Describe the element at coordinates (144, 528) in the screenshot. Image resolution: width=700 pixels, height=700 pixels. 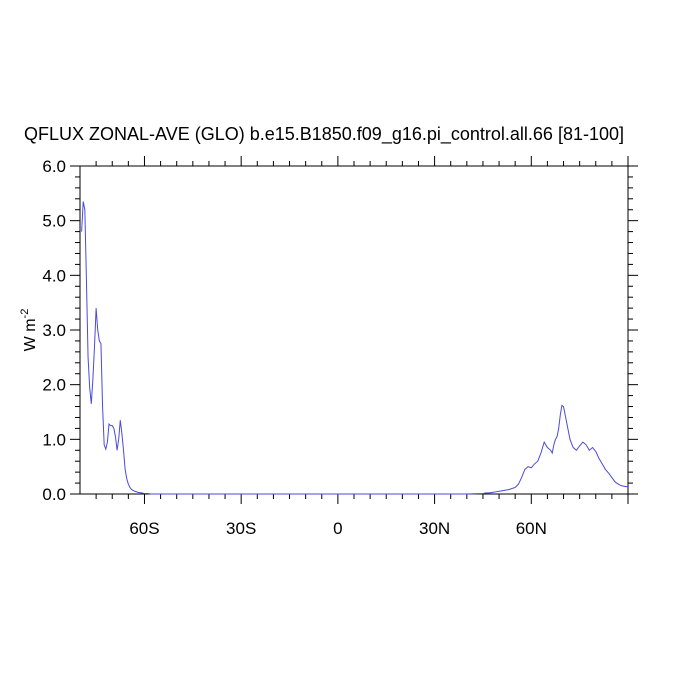
I see `x-tick-label: 60S` at that location.